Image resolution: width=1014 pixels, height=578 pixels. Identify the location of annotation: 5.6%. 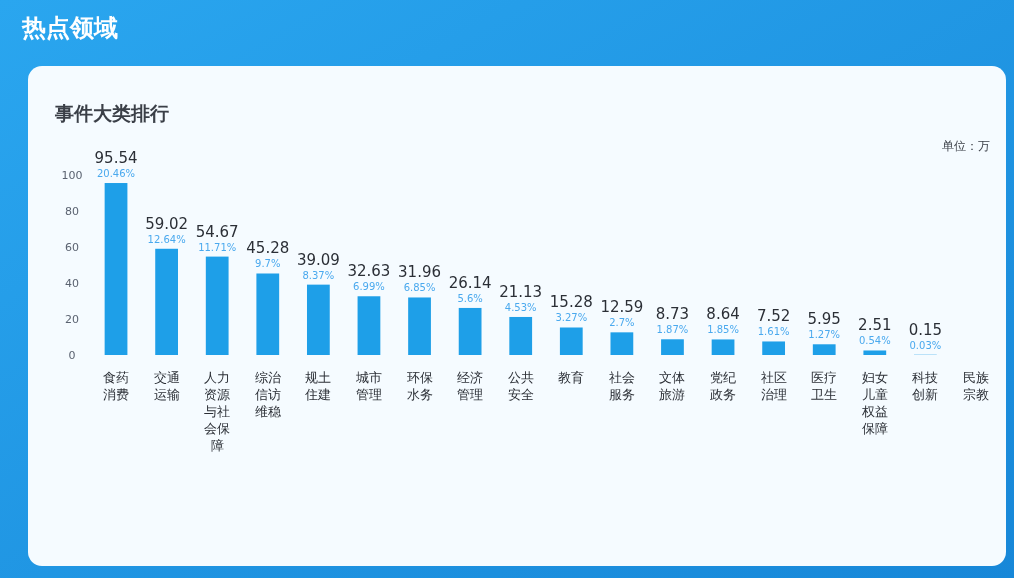
(470, 298).